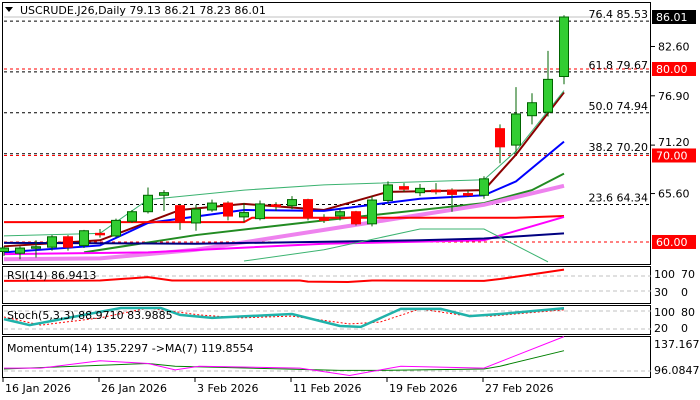 Image resolution: width=700 pixels, height=400 pixels. I want to click on ma-red-line, so click(284, 219).